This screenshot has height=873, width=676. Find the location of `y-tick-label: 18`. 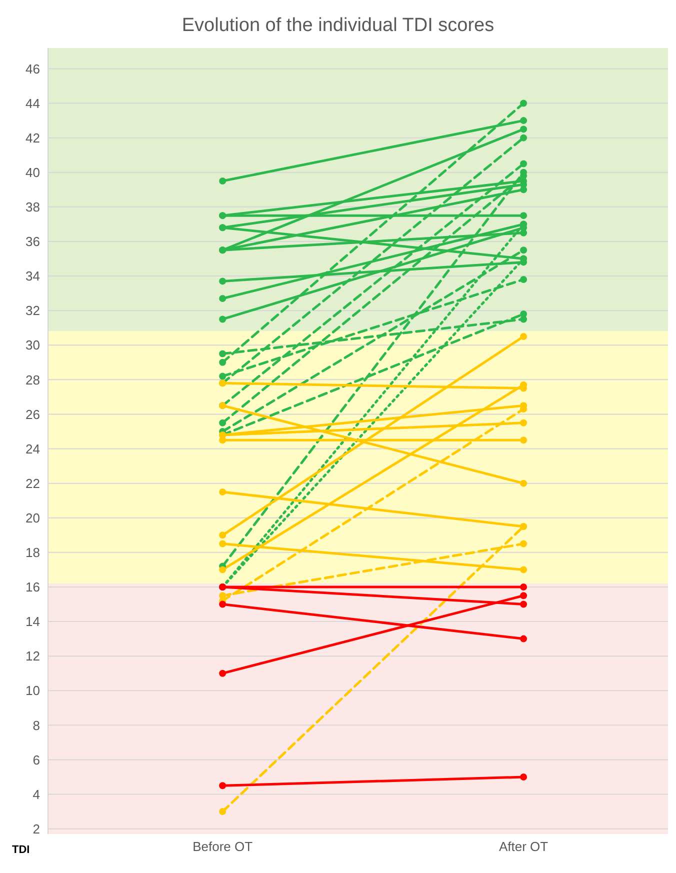

y-tick-label: 18 is located at coordinates (33, 552).